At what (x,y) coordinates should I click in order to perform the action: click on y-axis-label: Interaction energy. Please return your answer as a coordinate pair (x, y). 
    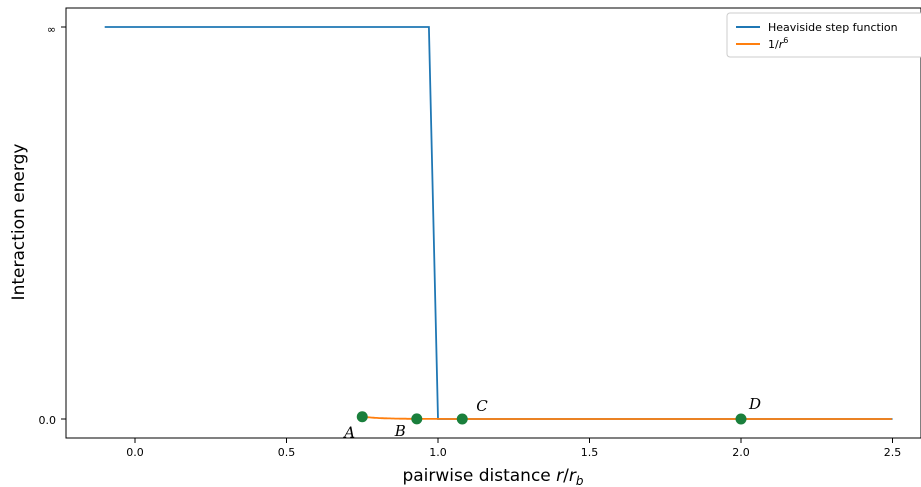
    Looking at the image, I should click on (19, 222).